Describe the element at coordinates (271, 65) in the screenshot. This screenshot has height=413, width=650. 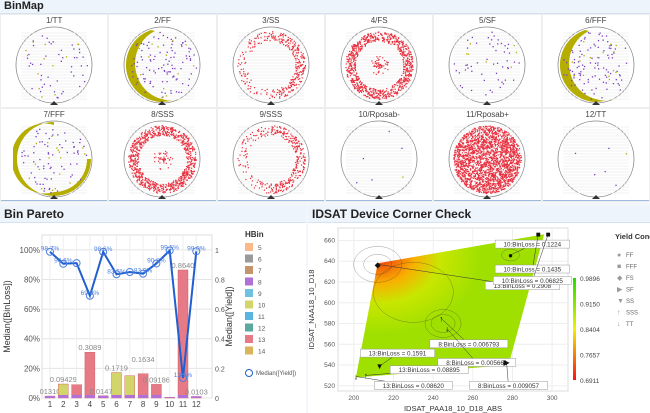
I see `wafer-svg` at that location.